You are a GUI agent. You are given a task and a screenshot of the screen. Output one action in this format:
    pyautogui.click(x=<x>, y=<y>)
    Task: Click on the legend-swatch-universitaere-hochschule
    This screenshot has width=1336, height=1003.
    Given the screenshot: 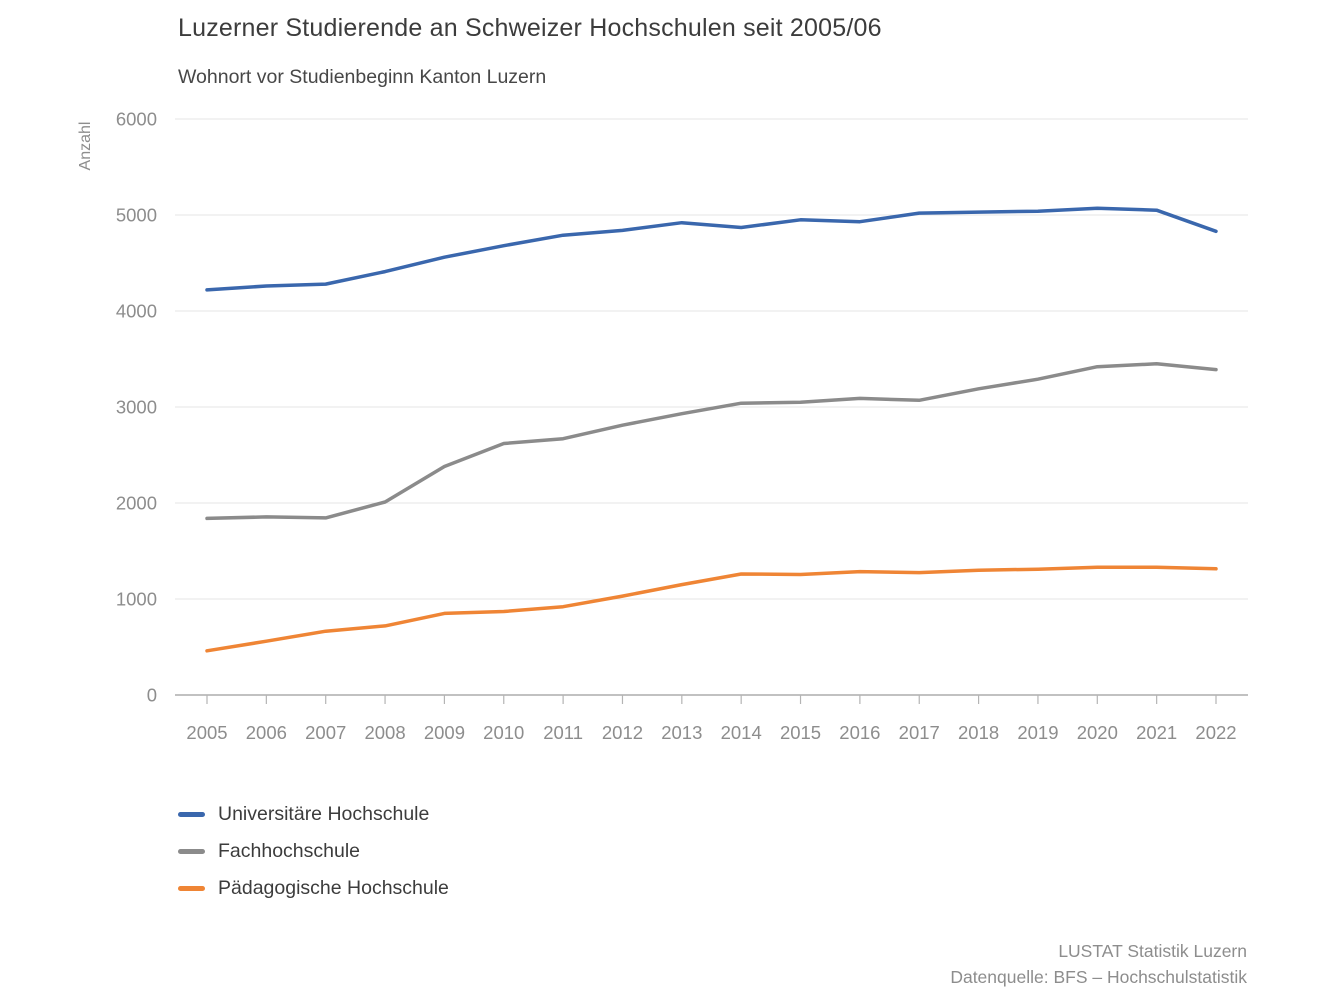 What is the action you would take?
    pyautogui.click(x=191, y=814)
    